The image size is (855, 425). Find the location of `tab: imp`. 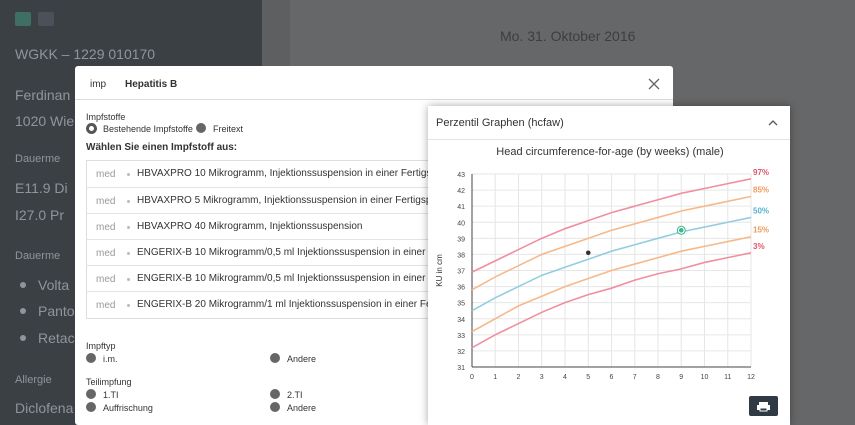

tab: imp is located at coordinates (98, 84).